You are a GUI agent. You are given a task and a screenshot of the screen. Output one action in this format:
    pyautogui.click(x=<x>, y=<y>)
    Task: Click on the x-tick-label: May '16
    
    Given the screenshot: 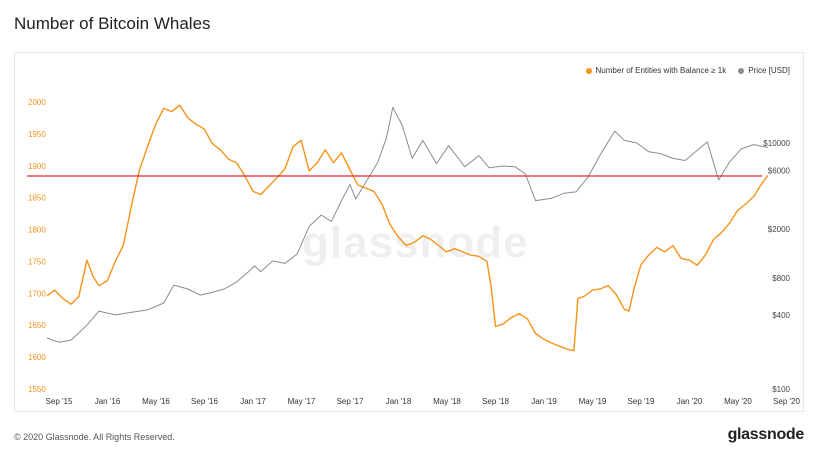 What is the action you would take?
    pyautogui.click(x=156, y=401)
    